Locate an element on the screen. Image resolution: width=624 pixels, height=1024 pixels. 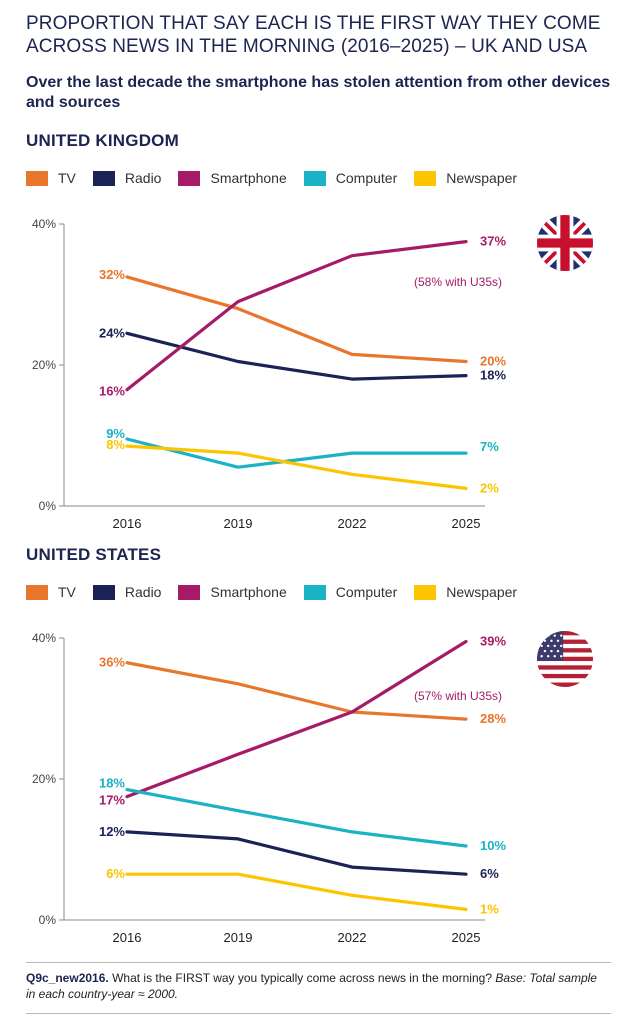
start-label-computer: 18% is located at coordinates (112, 783).